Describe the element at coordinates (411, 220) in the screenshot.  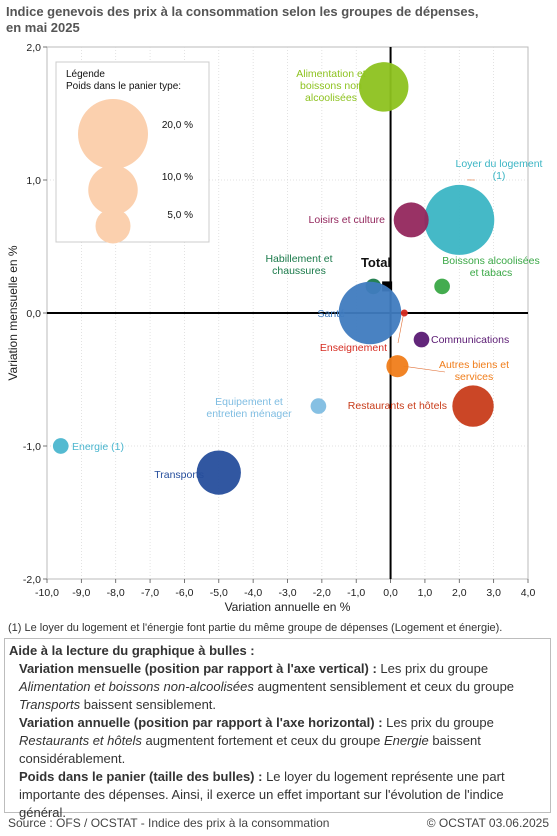
I see `bubble-loisirs-et-culture` at that location.